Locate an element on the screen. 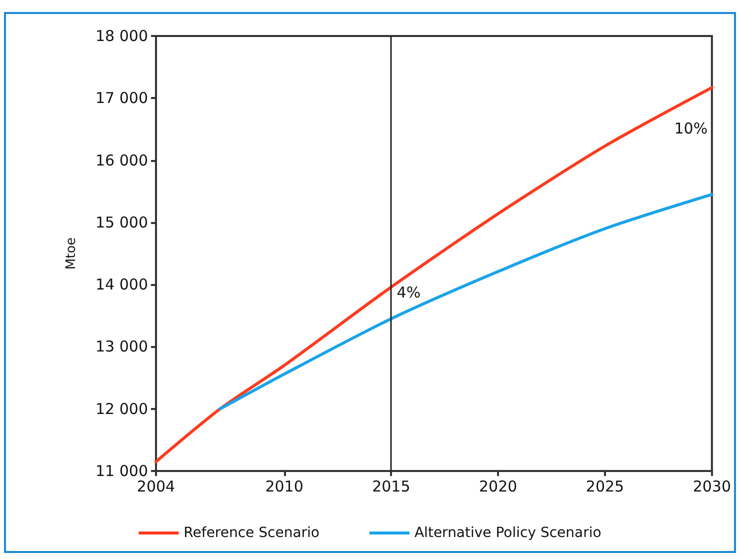 This screenshot has width=742, height=559. x-tick-label: 2015 is located at coordinates (391, 487).